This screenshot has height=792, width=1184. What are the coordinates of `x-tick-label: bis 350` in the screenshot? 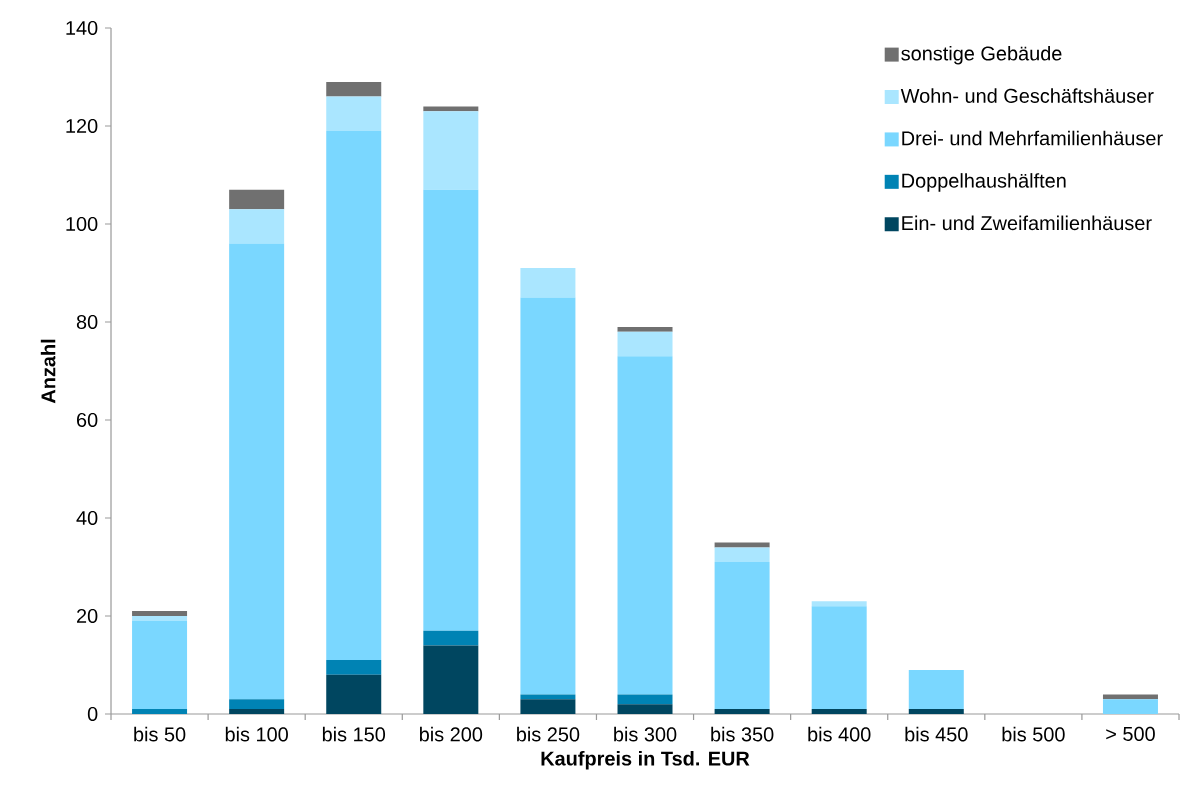 It's located at (742, 734).